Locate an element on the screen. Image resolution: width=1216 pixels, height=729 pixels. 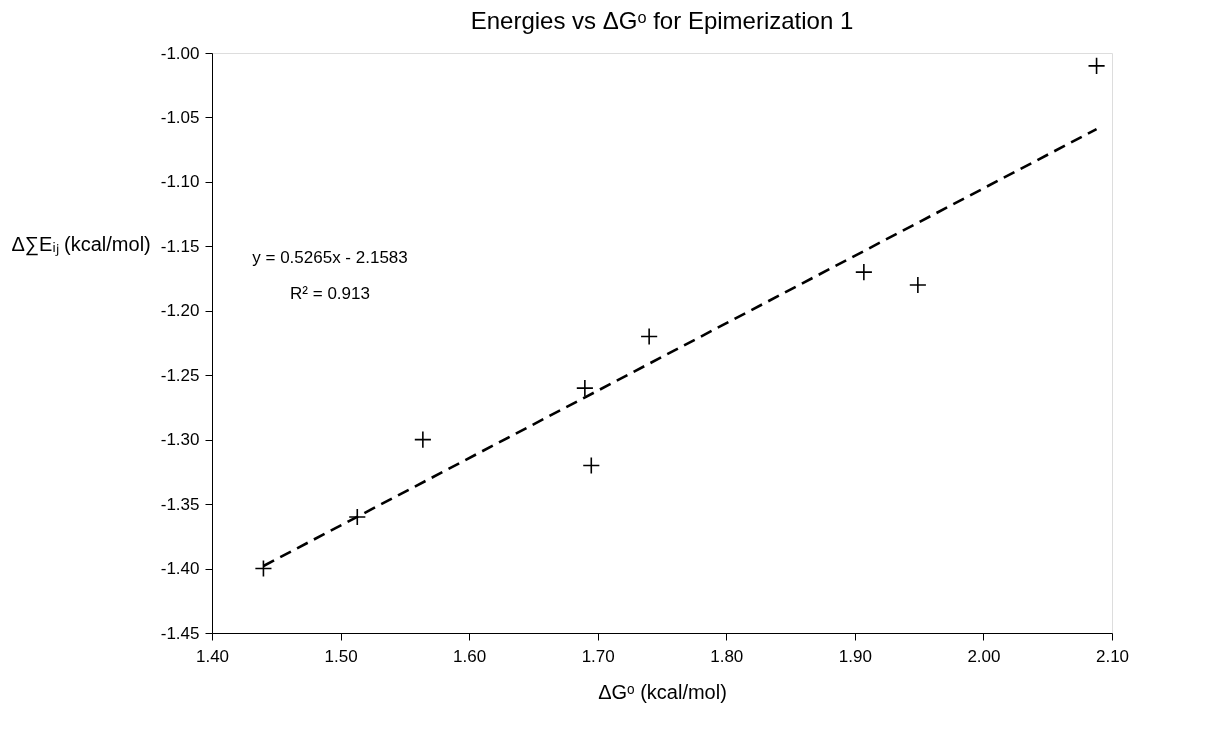
y-axis-title: Δ∑Eᵢⱼ (kcal/mol) is located at coordinates (81, 244).